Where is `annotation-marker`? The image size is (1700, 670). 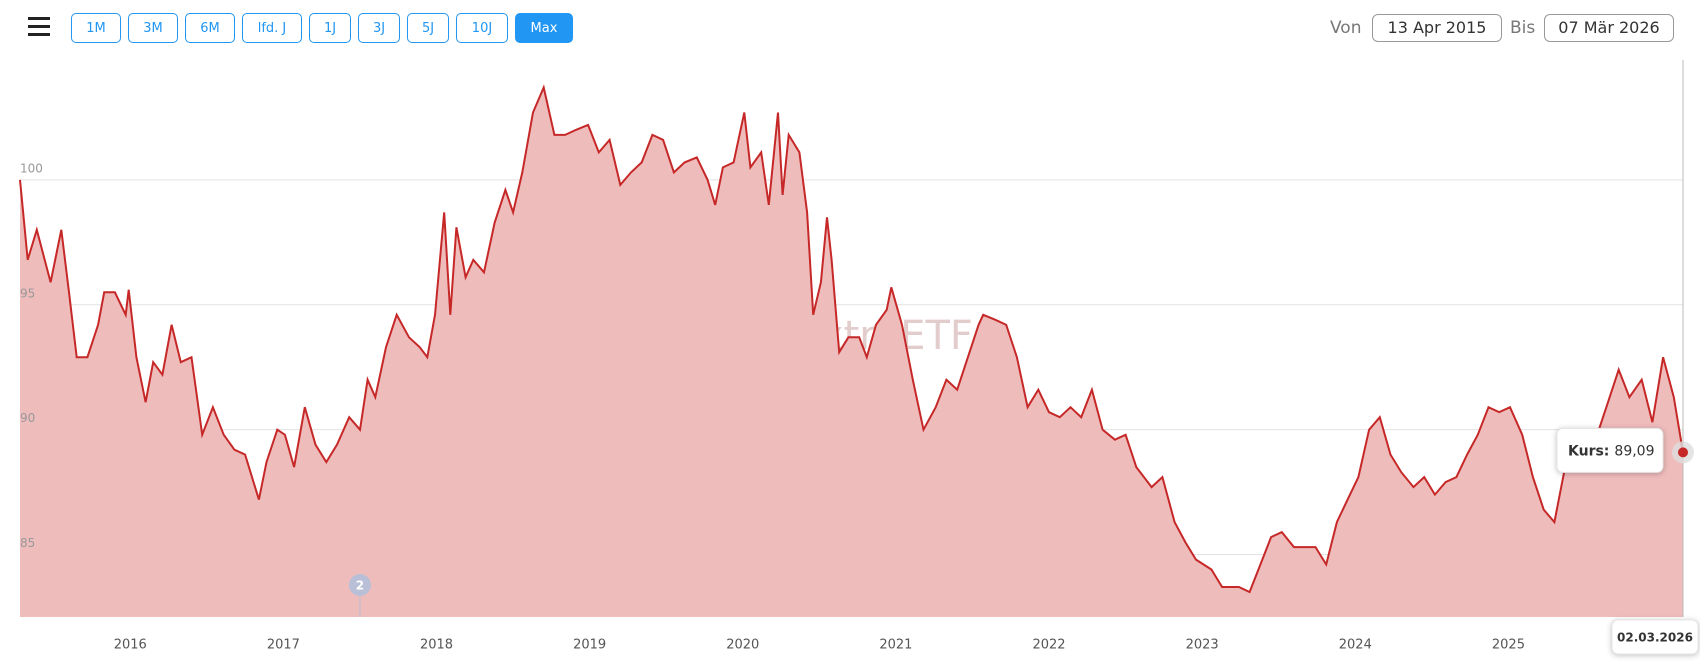 annotation-marker is located at coordinates (359, 585).